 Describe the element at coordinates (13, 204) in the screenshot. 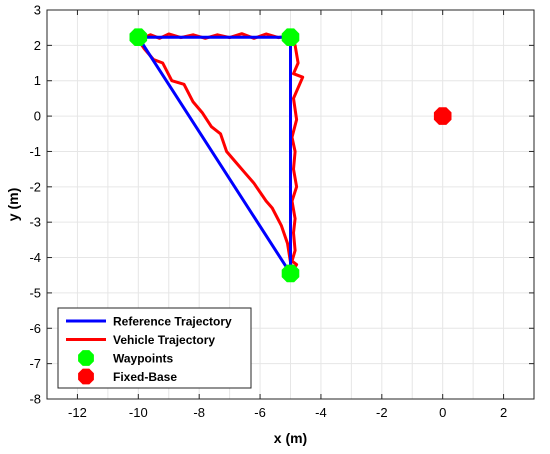

I see `y-axis-label: y (m)` at that location.